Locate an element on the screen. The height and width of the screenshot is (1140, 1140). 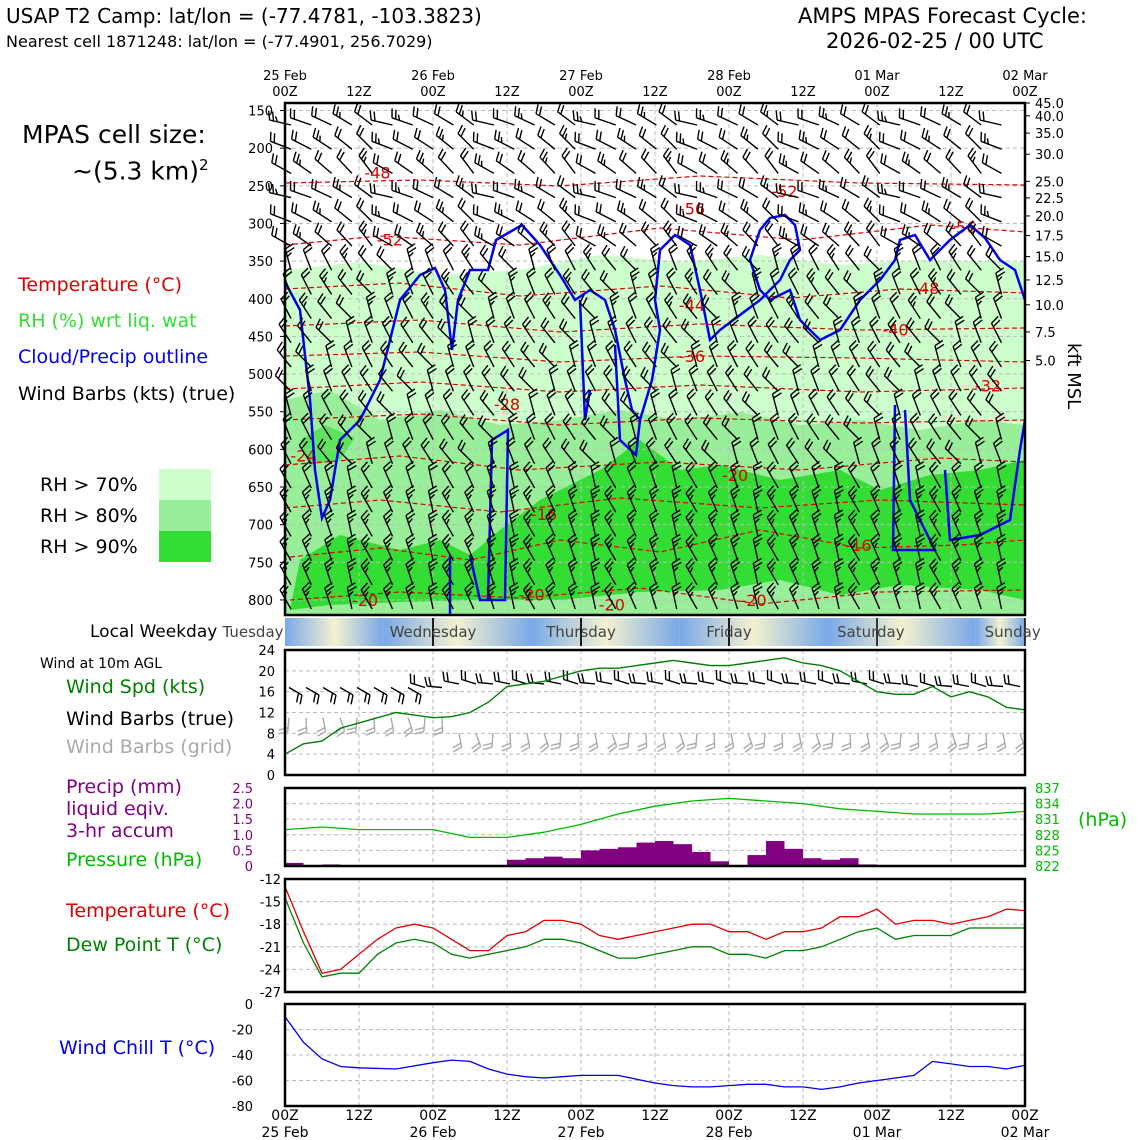
weekday-label: Sunday is located at coordinates (1013, 632).